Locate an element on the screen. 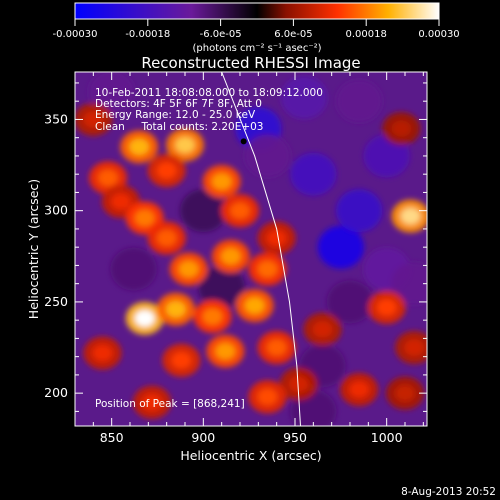 The width and height of the screenshot is (500, 500). x-tick-label-3: 1000 is located at coordinates (387, 437).